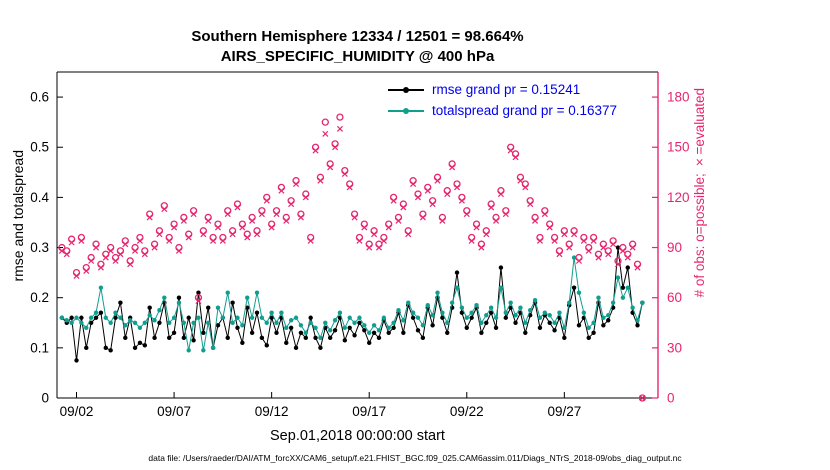 This screenshot has width=830, height=470. Describe the element at coordinates (406, 89) in the screenshot. I see `rmse-marker-icon` at that location.